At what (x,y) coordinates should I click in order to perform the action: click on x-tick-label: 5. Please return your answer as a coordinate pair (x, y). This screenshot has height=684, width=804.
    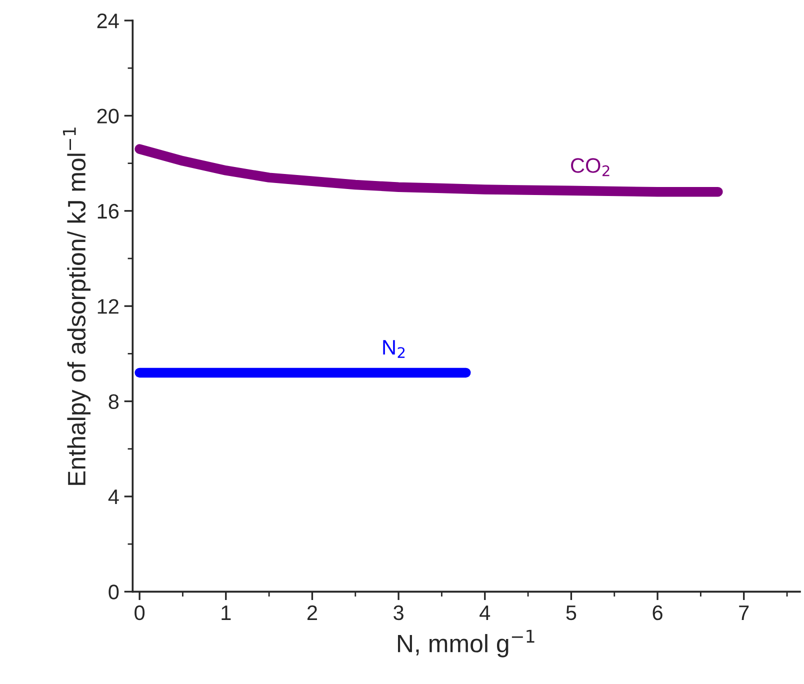
    Looking at the image, I should click on (571, 613).